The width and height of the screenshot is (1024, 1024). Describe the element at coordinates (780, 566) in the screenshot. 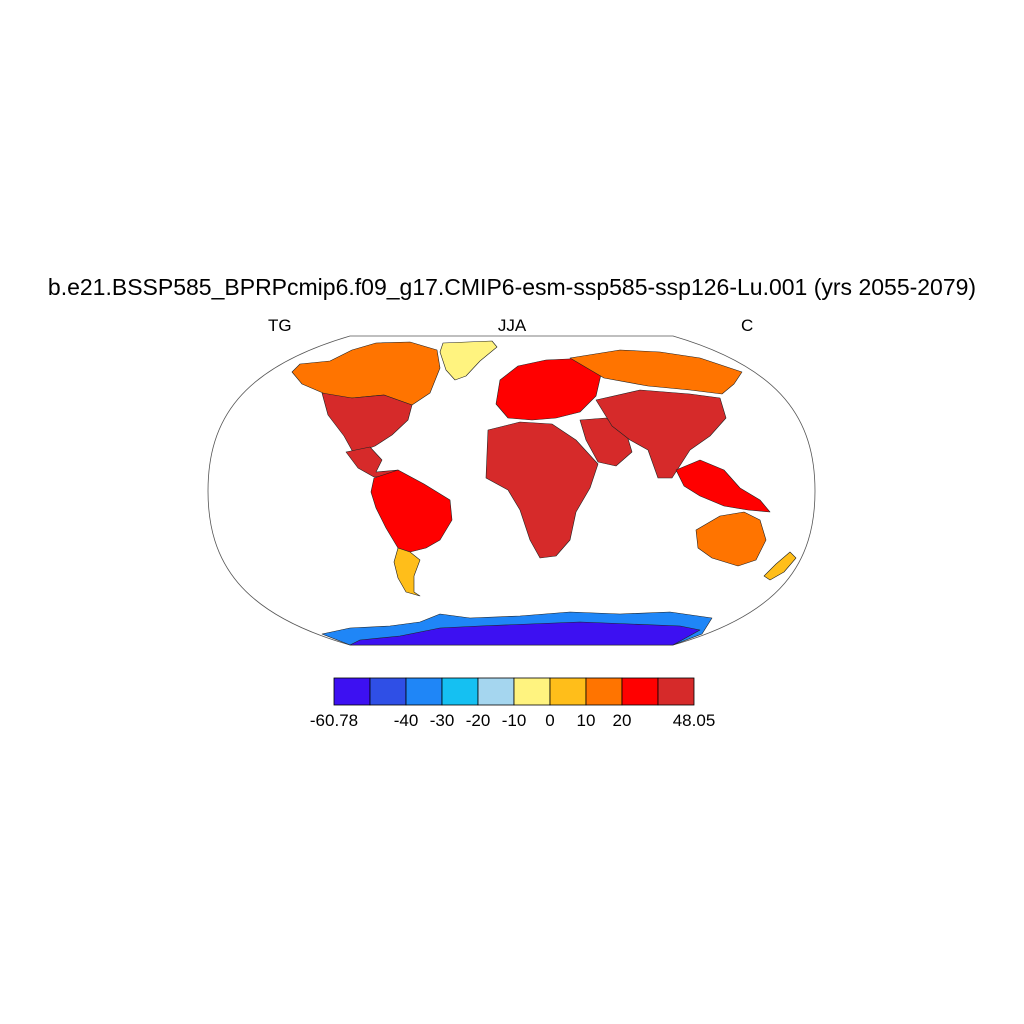

I see `region-new-zealand` at that location.